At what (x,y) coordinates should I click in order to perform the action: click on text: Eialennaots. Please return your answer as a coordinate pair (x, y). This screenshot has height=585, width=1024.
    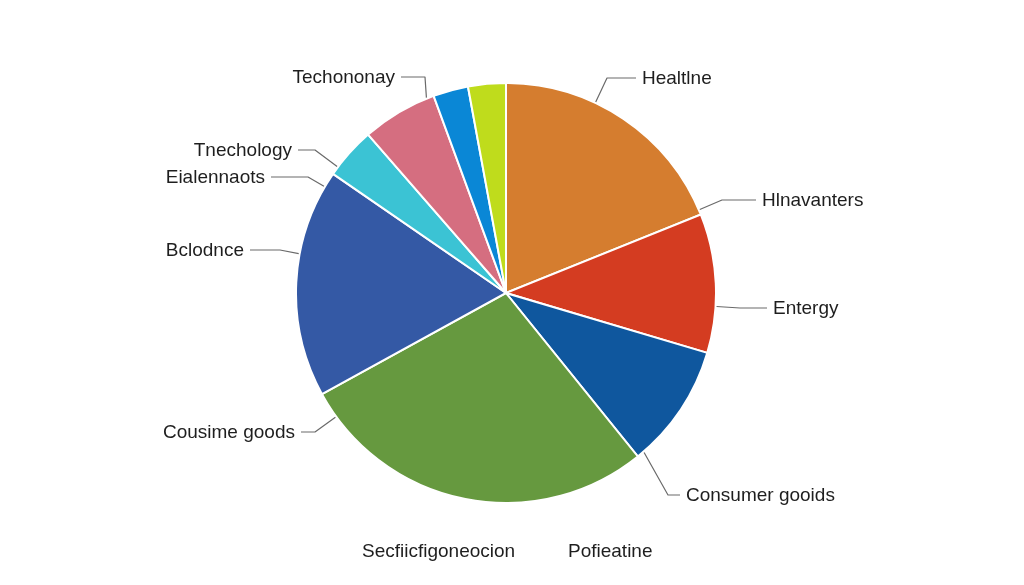
    Looking at the image, I should click on (215, 176).